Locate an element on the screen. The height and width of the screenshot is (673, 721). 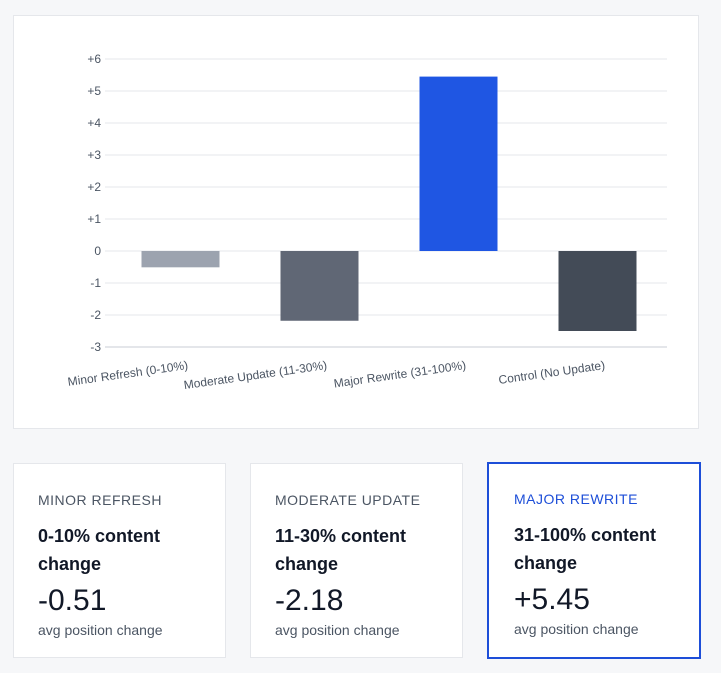
x-category-label: Minor Refresh (0-10%) is located at coordinates (128, 373).